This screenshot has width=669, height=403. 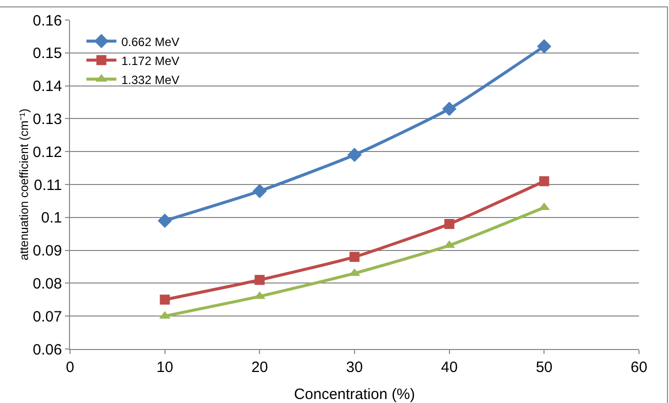 What do you see at coordinates (639, 367) in the screenshot?
I see `x-tick-label: 60` at bounding box center [639, 367].